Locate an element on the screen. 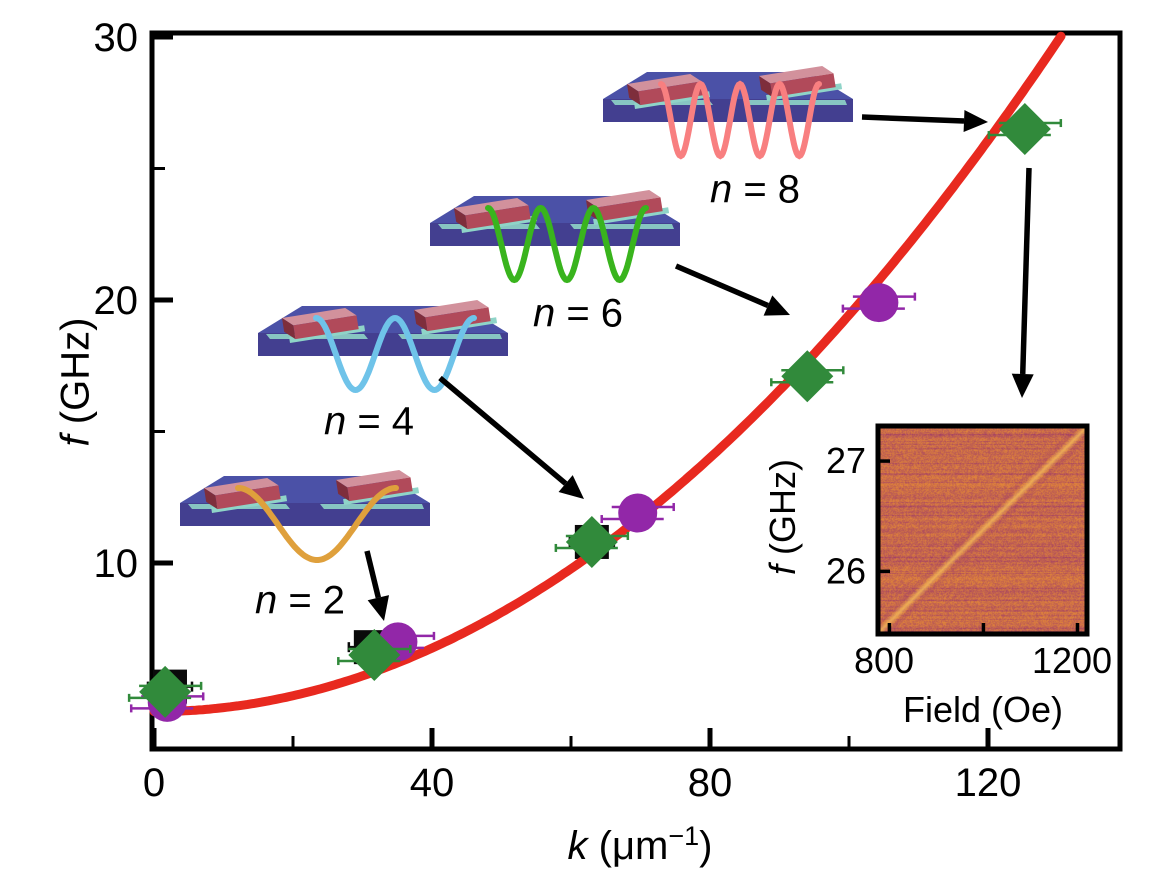  mode-label-n8: n = 8 is located at coordinates (755, 190).